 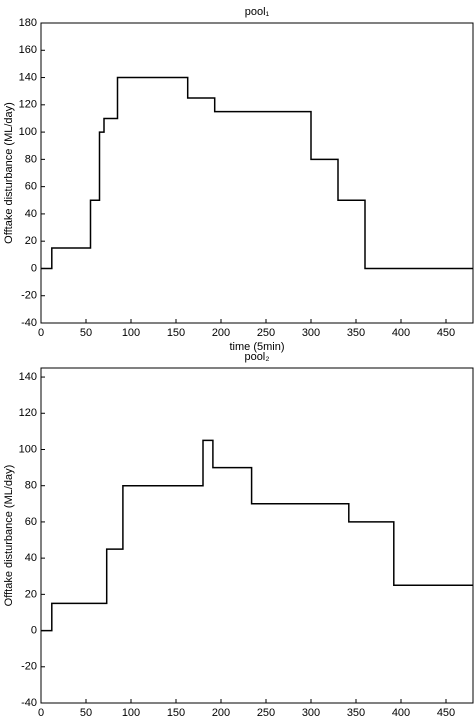 What do you see at coordinates (28, 50) in the screenshot?
I see `y-tick-label: 160` at bounding box center [28, 50].